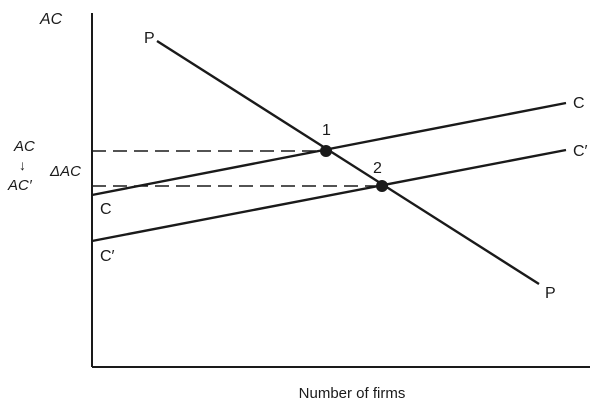 The height and width of the screenshot is (403, 599). What do you see at coordinates (352, 393) in the screenshot?
I see `x-axis-label: Number of firms` at bounding box center [352, 393].